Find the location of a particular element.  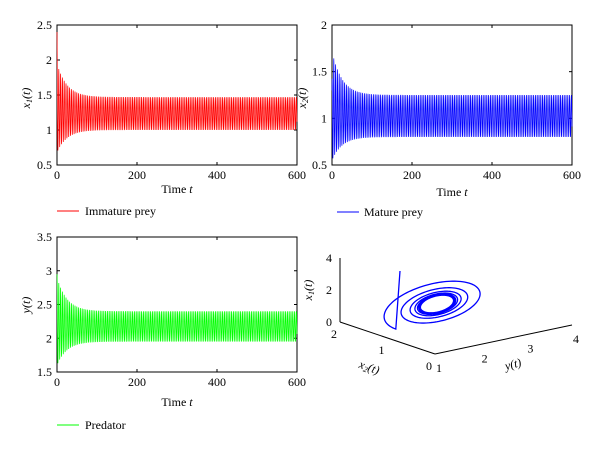

y-tick-label: 4 is located at coordinates (576, 339).